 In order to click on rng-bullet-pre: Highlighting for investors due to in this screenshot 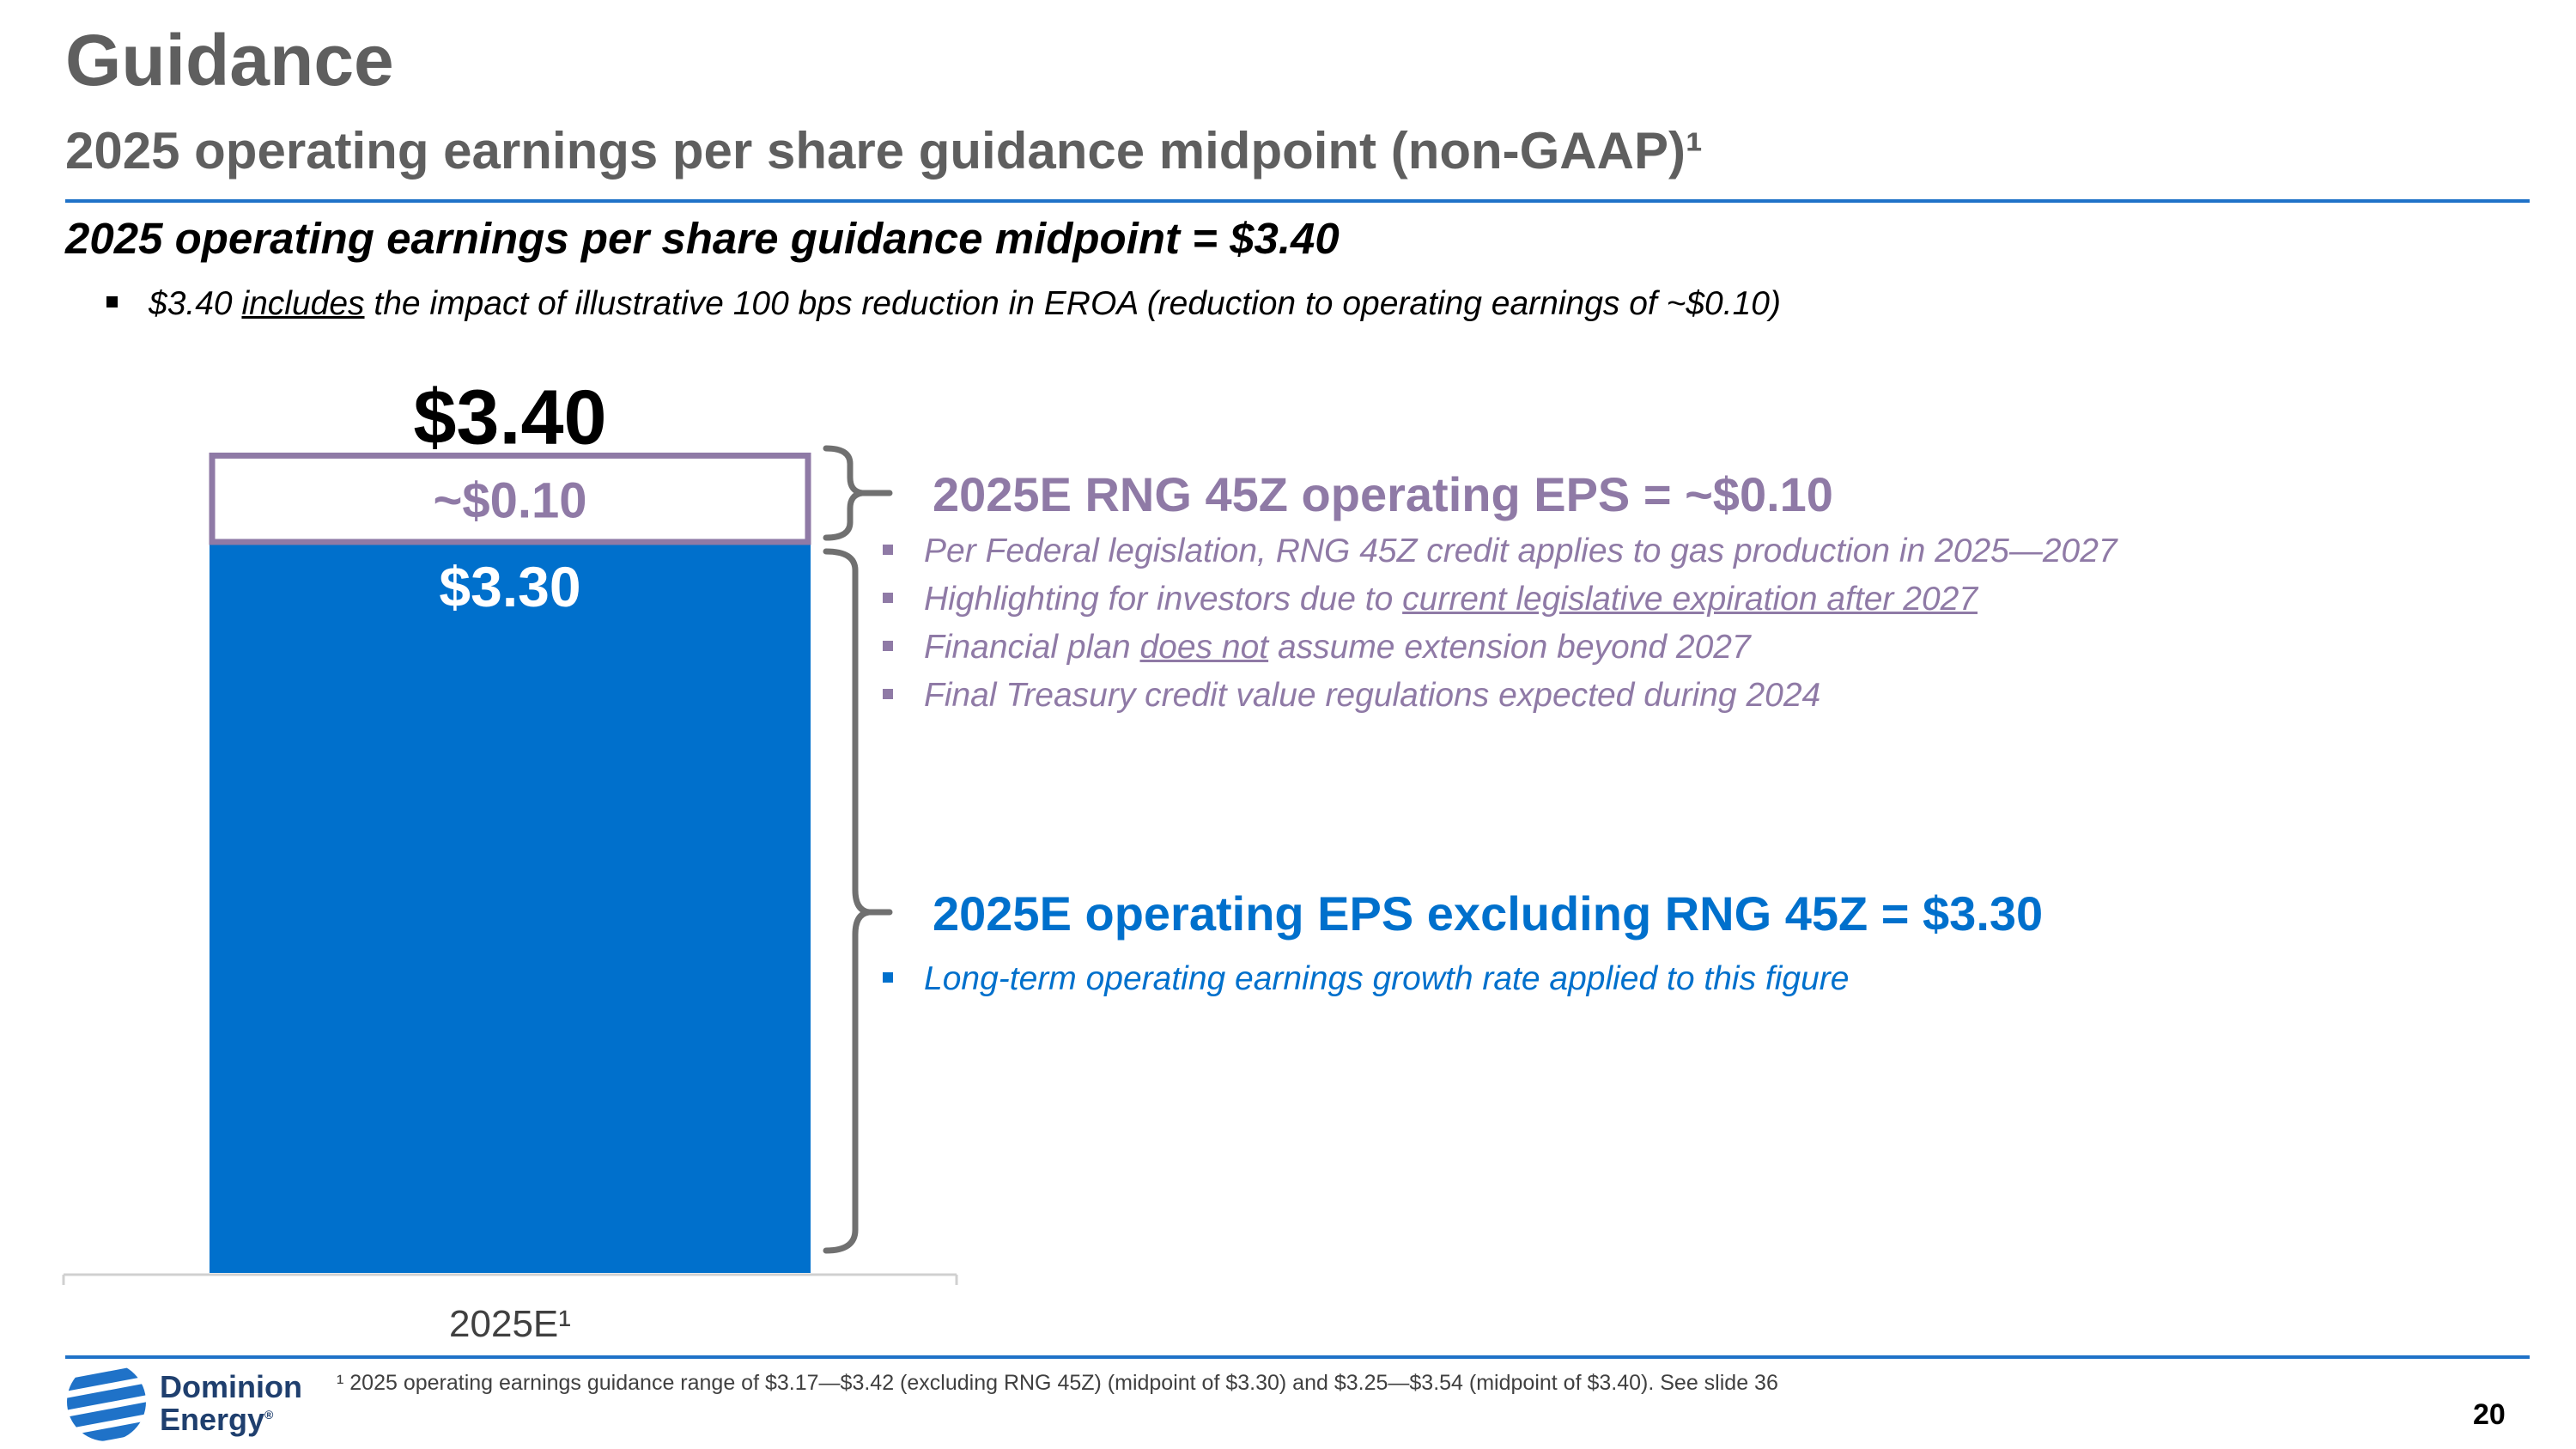, I will do `click(1163, 599)`.